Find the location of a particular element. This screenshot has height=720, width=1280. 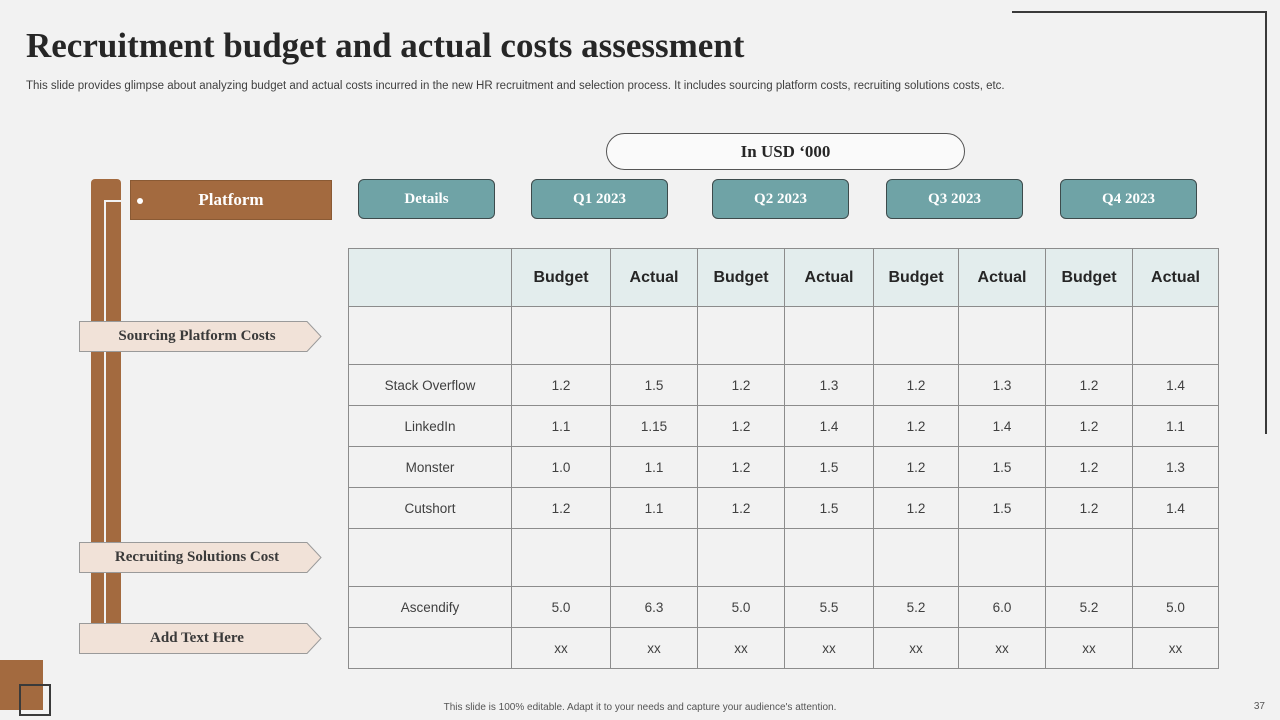

platform-name-cell: Cutshort is located at coordinates (430, 508).